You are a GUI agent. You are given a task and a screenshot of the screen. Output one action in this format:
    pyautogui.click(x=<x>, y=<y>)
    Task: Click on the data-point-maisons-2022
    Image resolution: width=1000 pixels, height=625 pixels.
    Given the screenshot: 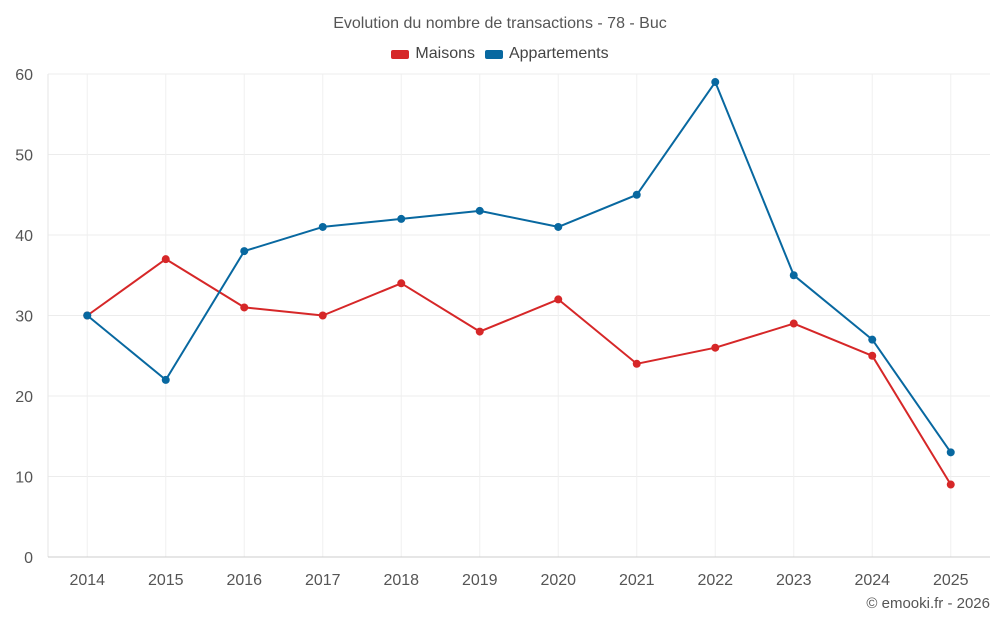 What is the action you would take?
    pyautogui.click(x=715, y=347)
    